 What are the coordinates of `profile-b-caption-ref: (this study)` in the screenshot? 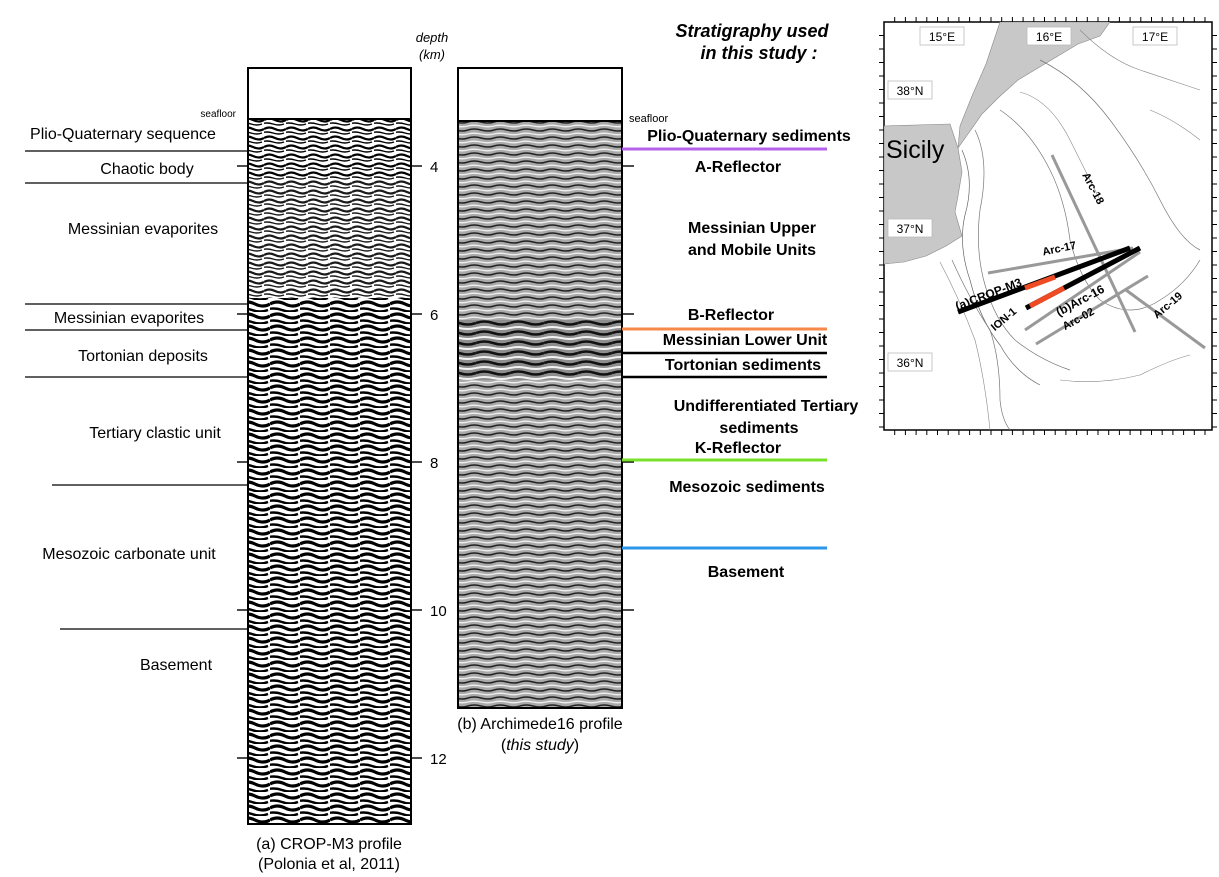 It's located at (540, 745).